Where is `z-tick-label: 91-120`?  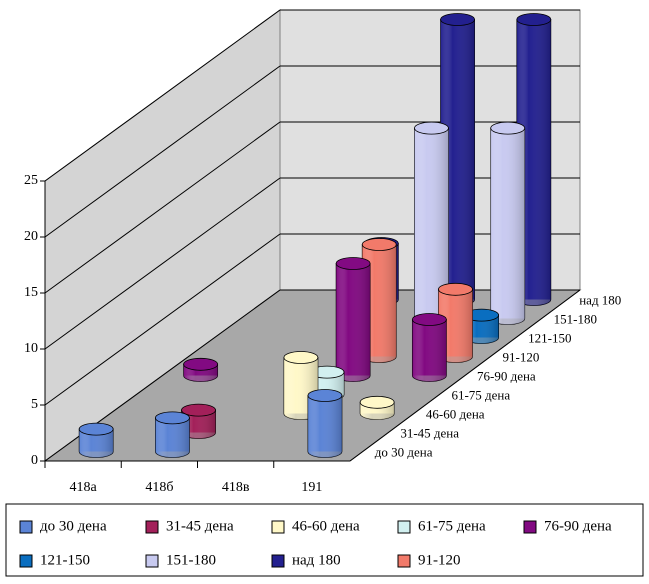
z-tick-label: 91-120 is located at coordinates (521, 356).